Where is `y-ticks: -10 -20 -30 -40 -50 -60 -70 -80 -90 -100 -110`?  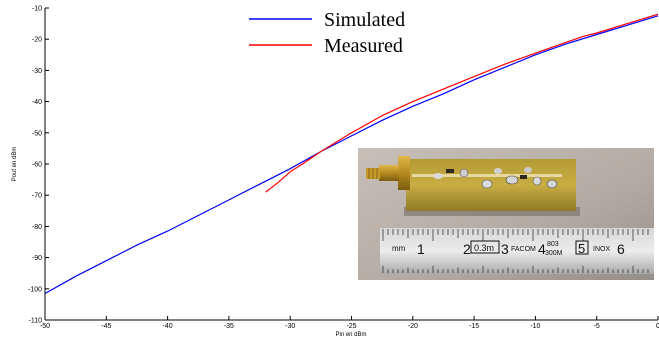
y-ticks: -10 -20 -30 -40 -50 -60 -70 -80 -90 -100 -110 is located at coordinates (38, 165).